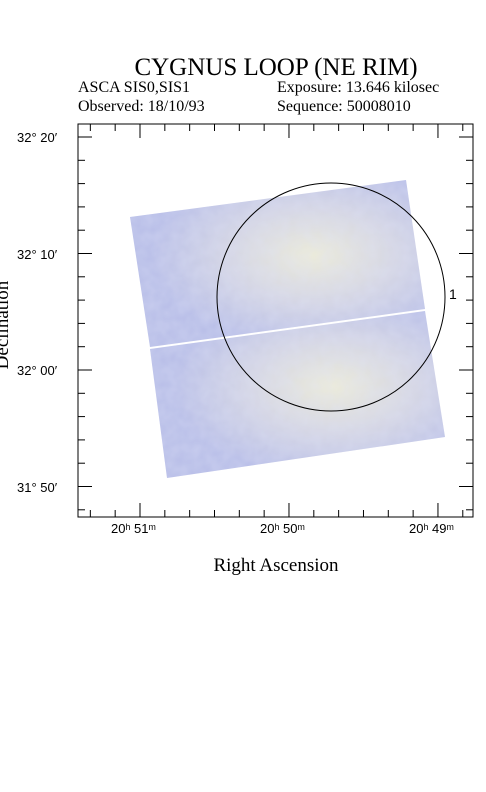  What do you see at coordinates (297, 394) in the screenshot?
I see `detector-image-lower` at bounding box center [297, 394].